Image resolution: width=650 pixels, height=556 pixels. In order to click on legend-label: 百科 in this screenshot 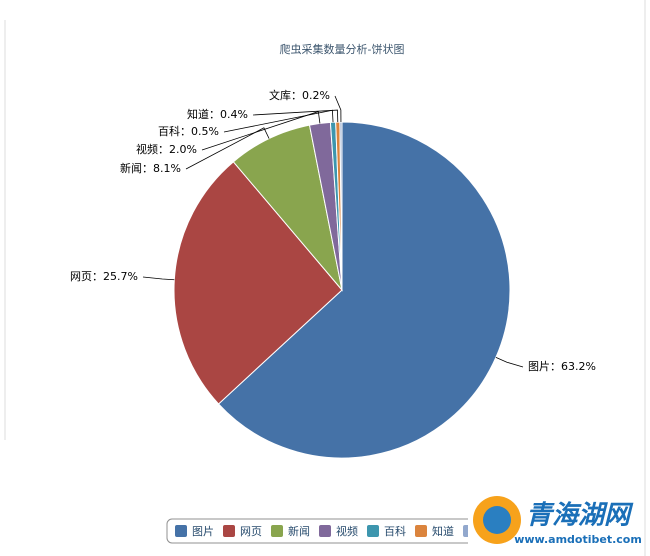, I will do `click(395, 531)`.